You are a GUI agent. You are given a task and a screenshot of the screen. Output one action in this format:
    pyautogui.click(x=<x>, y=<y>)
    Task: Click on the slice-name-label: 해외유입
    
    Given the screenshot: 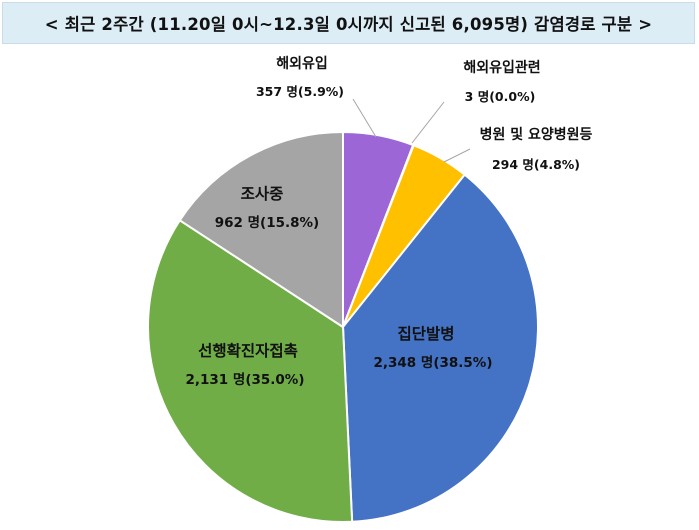 What is the action you would take?
    pyautogui.click(x=302, y=63)
    